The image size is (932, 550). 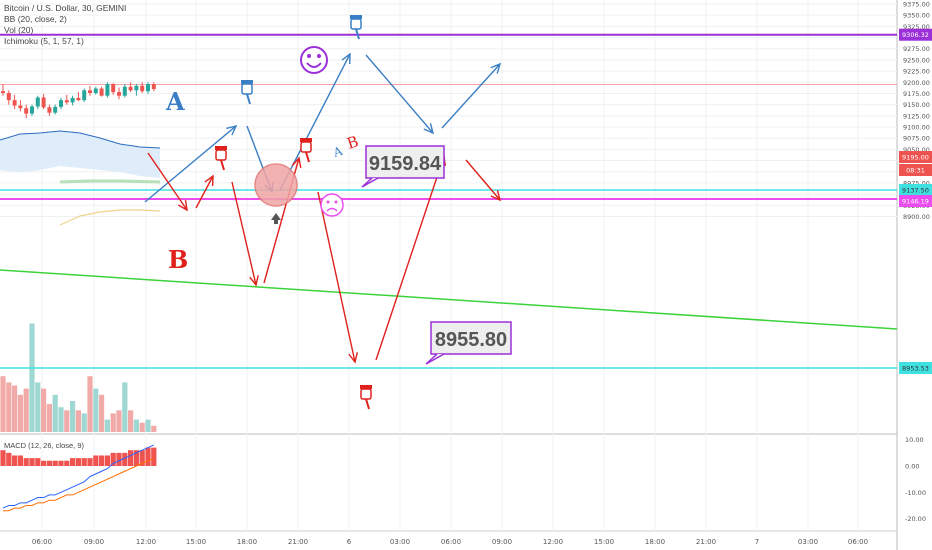 What do you see at coordinates (80, 154) in the screenshot?
I see `bb-band-fill` at bounding box center [80, 154].